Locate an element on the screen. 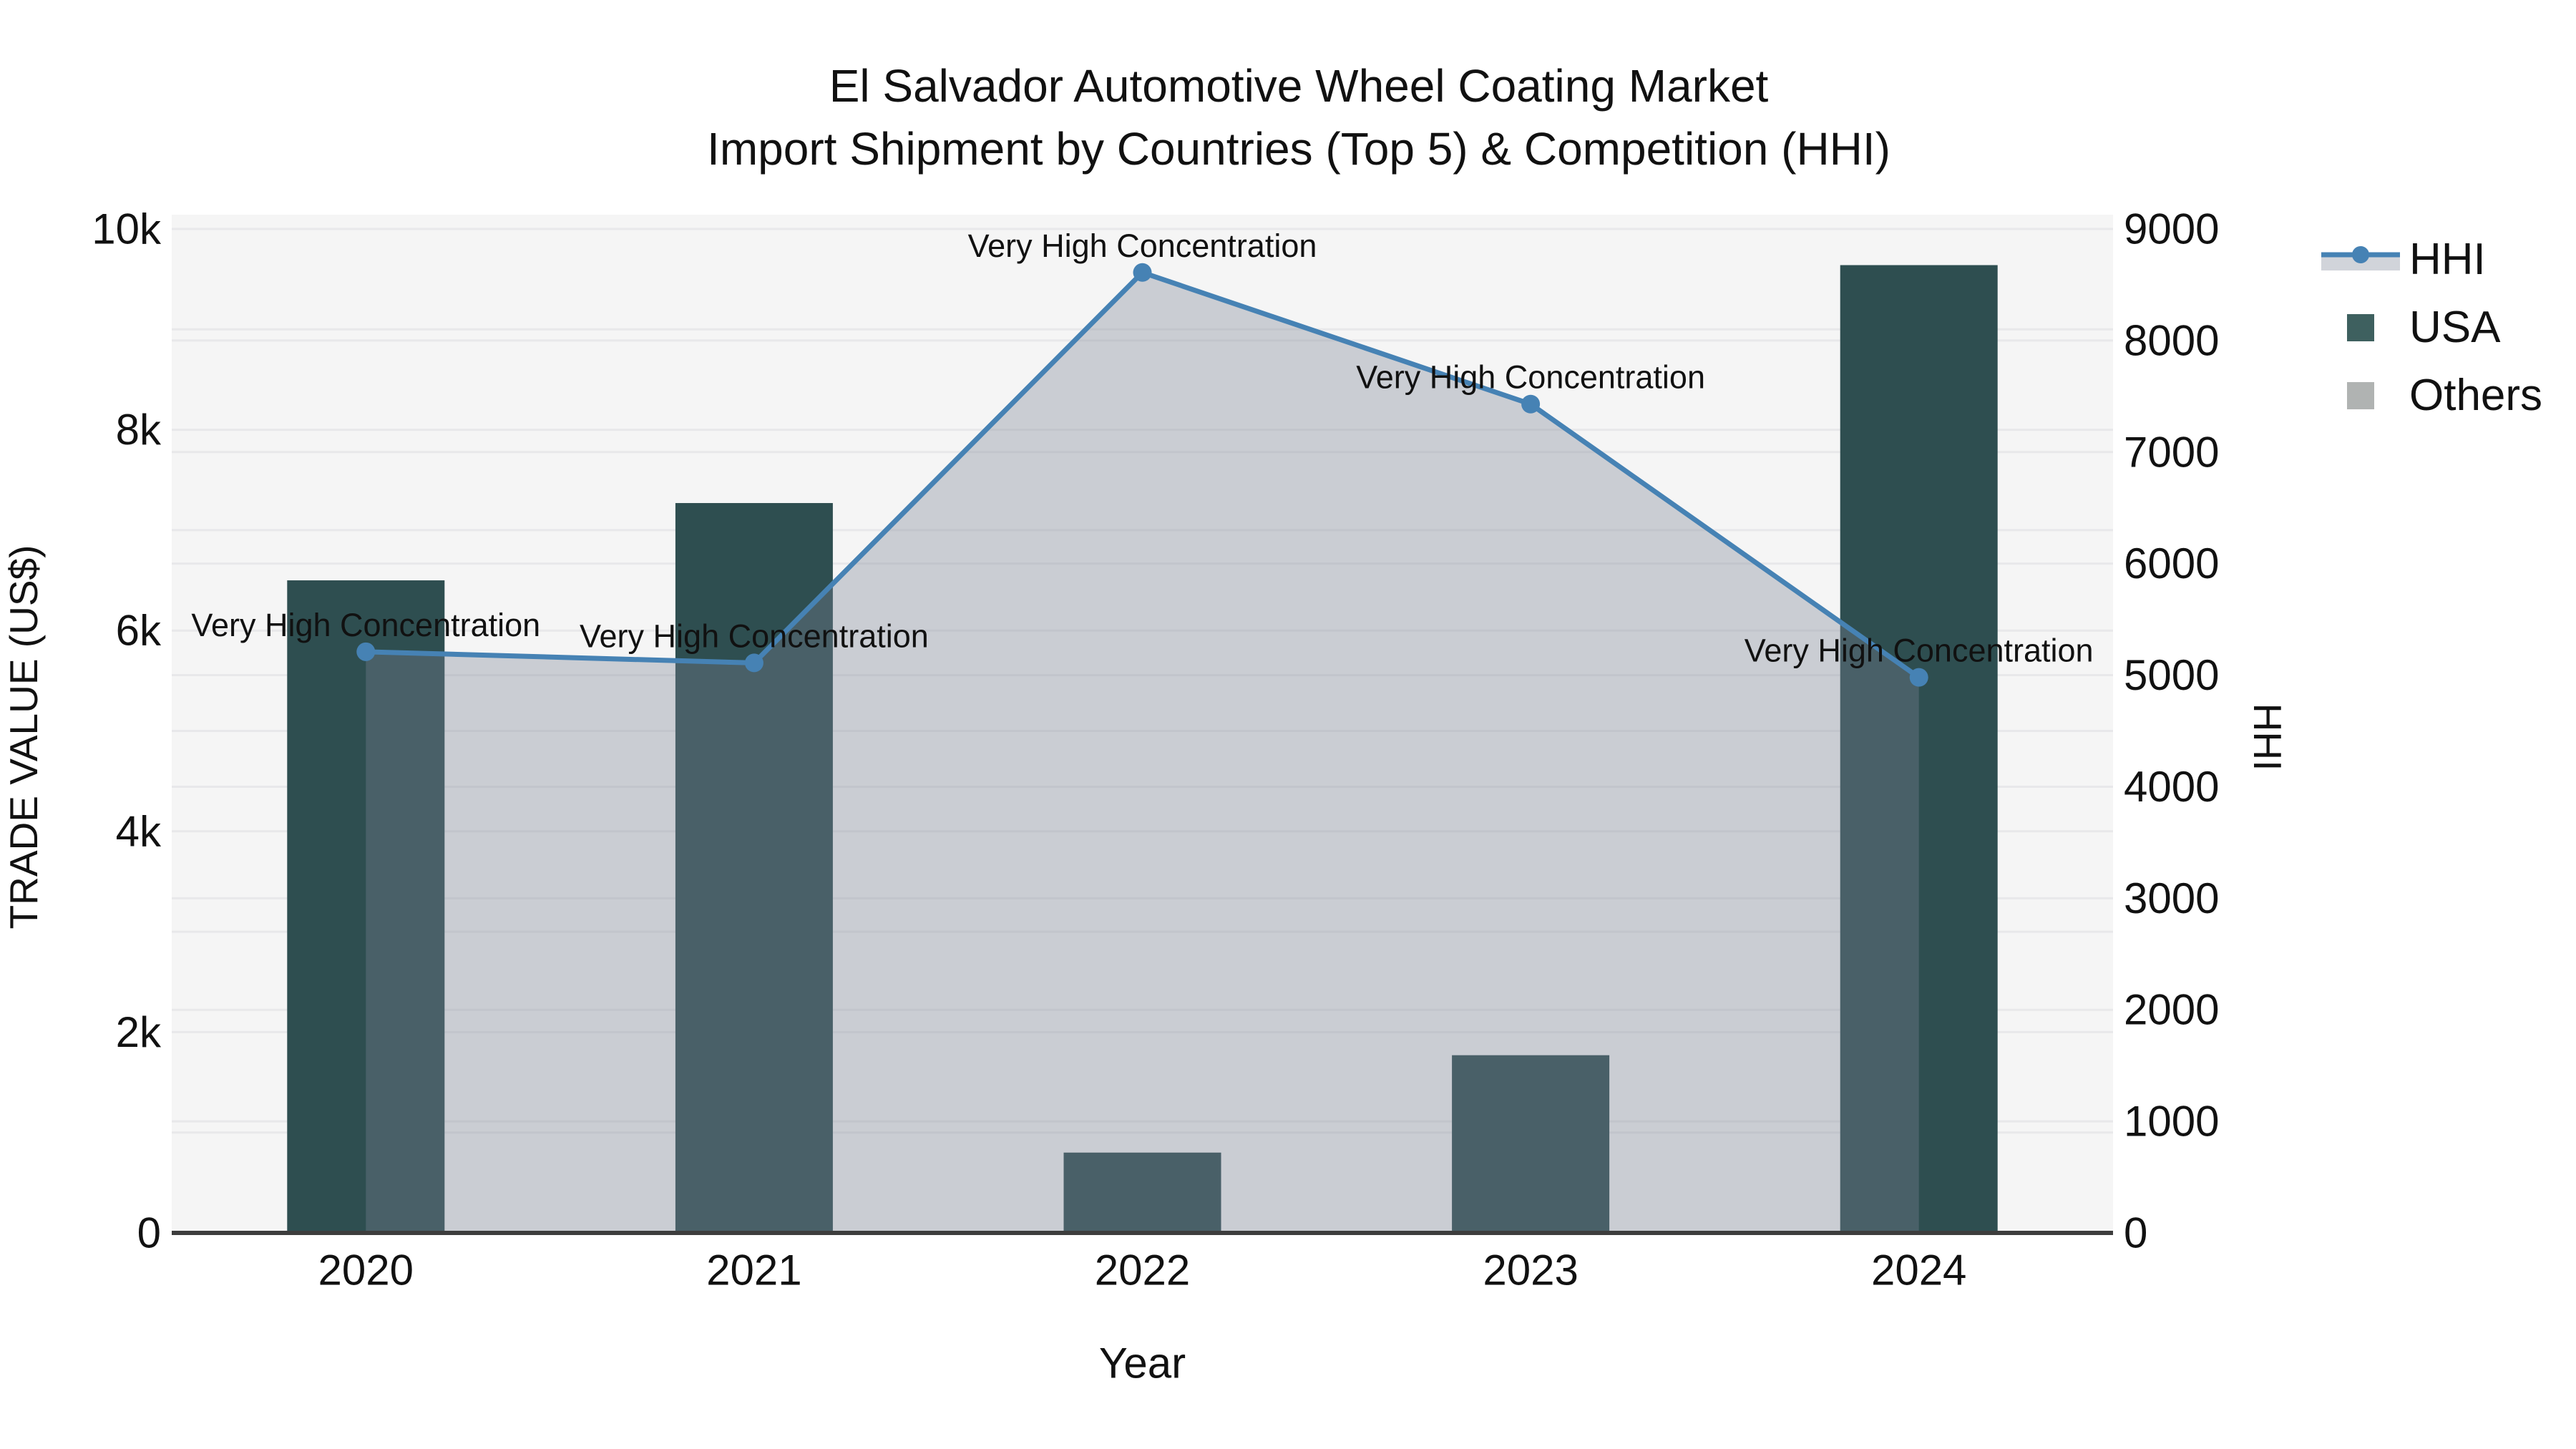  usa-swatch-icon is located at coordinates (2360, 327).